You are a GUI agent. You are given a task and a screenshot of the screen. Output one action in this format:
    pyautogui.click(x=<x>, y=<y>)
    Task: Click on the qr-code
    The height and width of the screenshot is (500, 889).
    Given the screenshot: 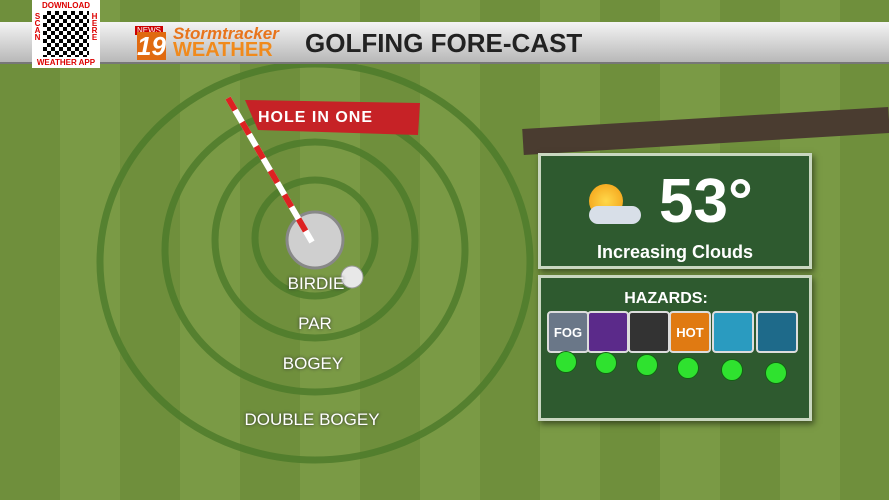 What is the action you would take?
    pyautogui.click(x=66, y=34)
    